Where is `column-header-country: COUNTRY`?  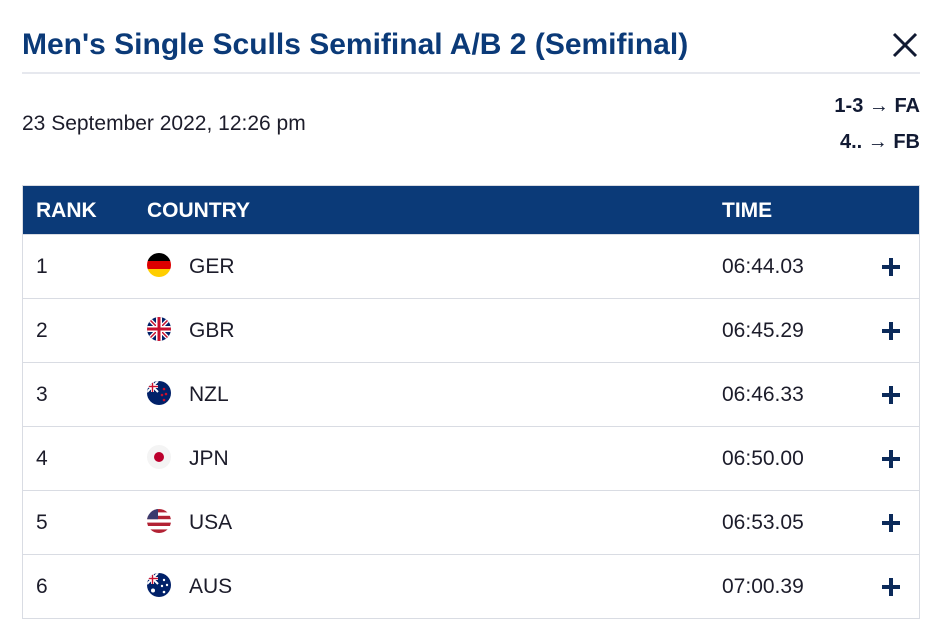 column-header-country: COUNTRY is located at coordinates (199, 210).